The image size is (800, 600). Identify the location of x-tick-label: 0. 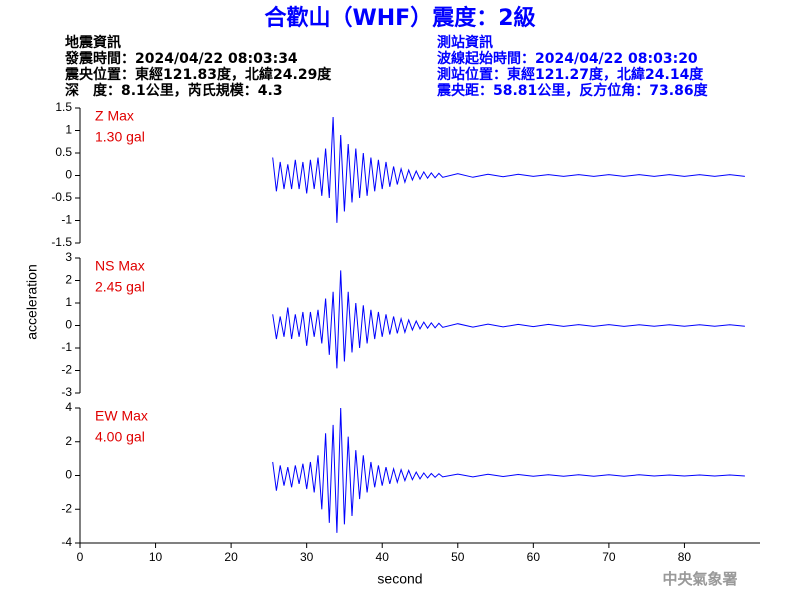
(80, 557).